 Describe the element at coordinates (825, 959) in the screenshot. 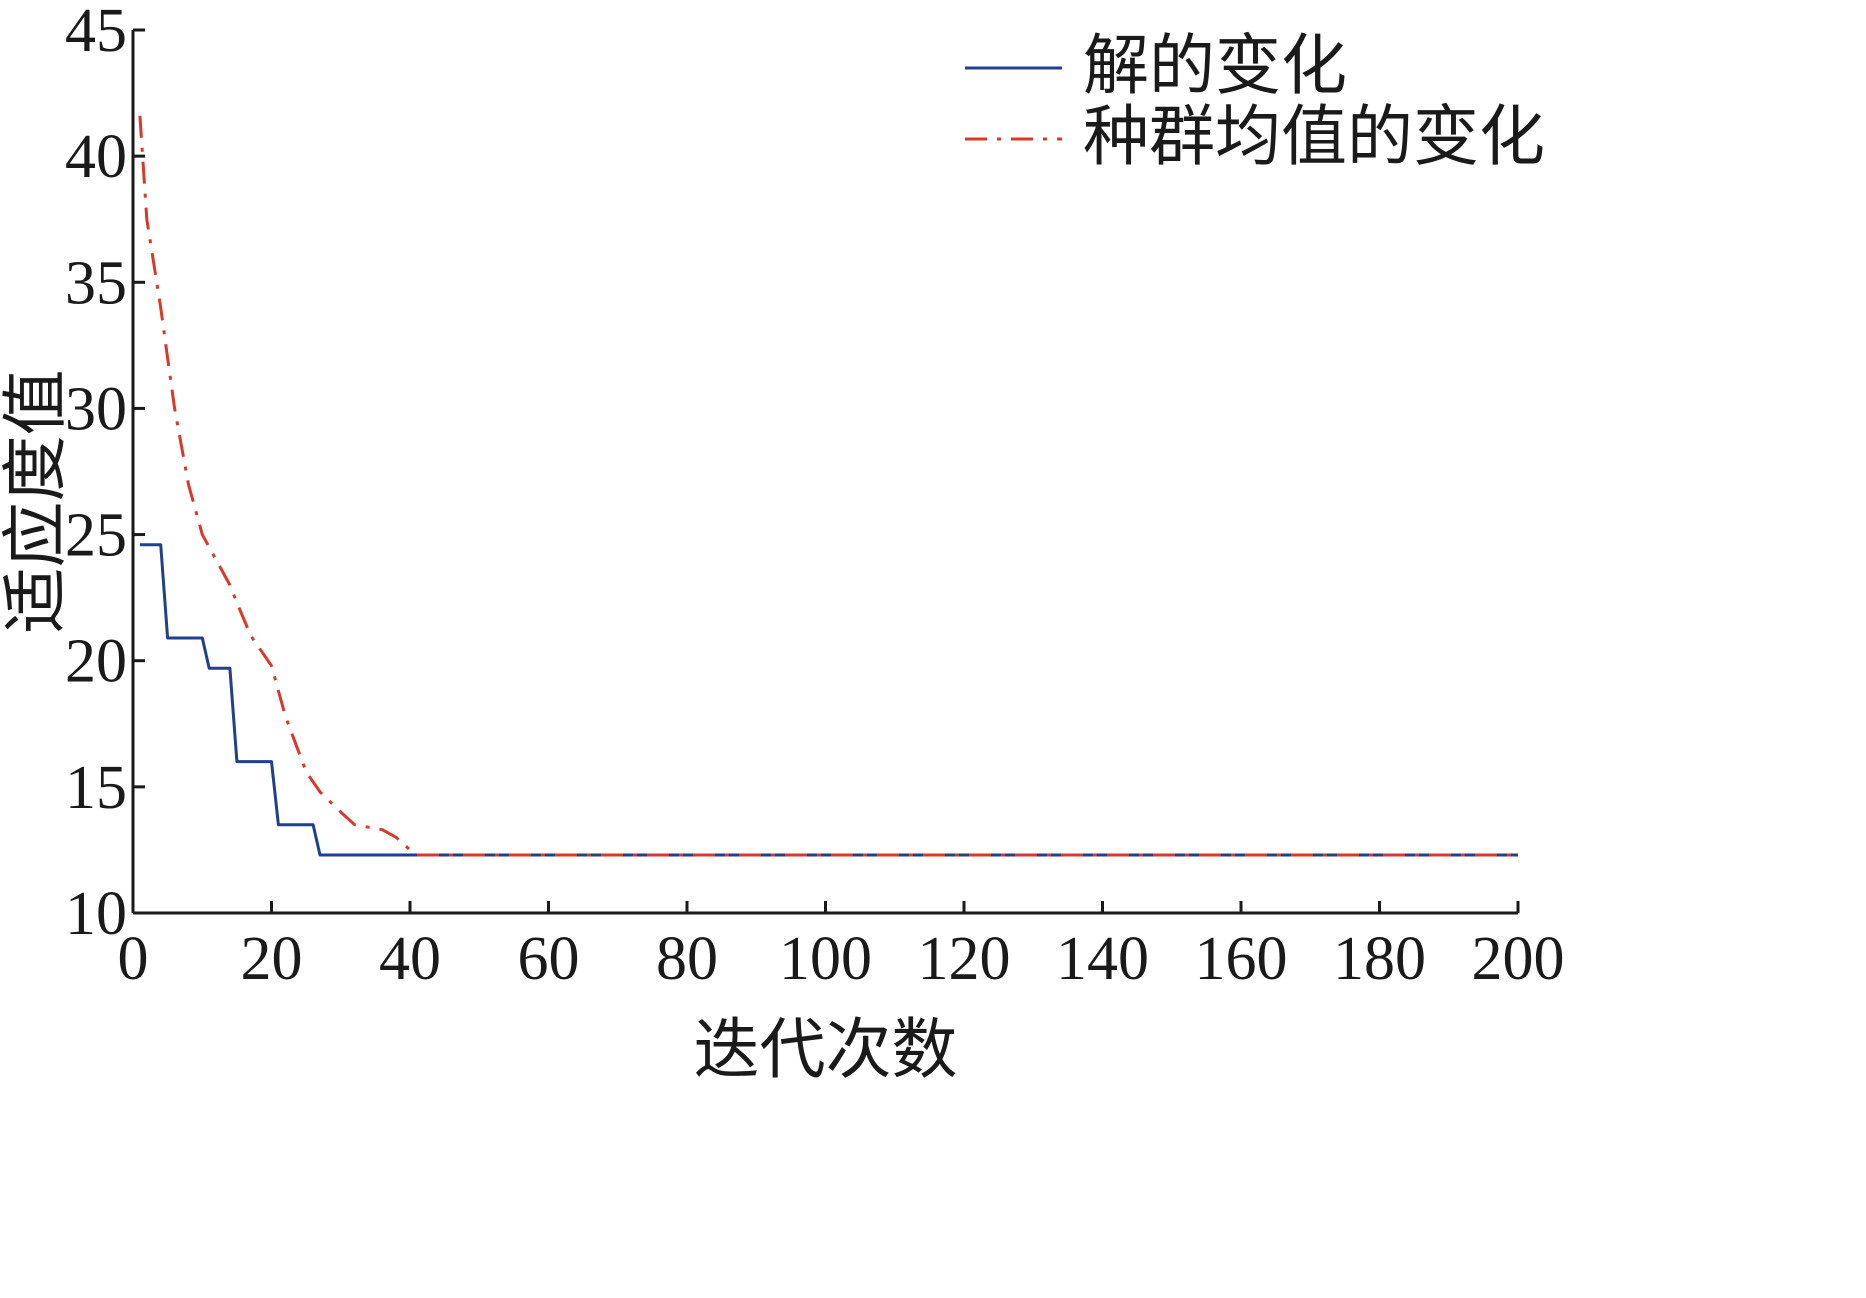

I see `x-tick-label-5: 100` at that location.